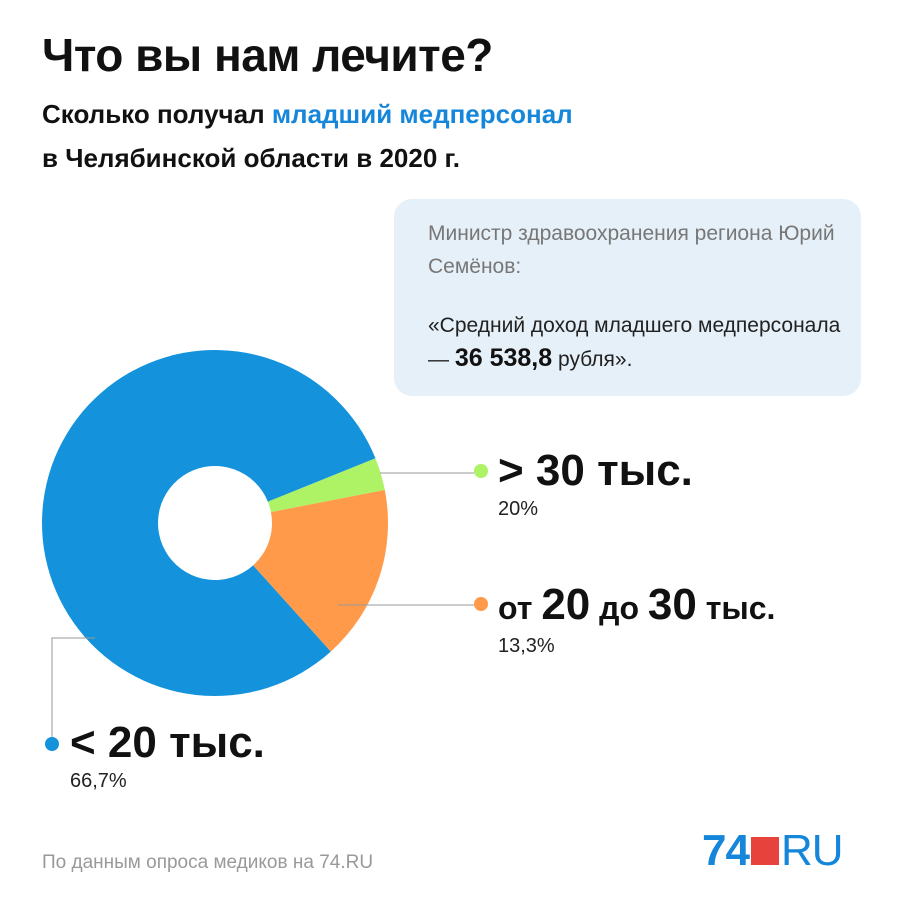 This screenshot has height=900, width=901. I want to click on slice-under20, so click(208, 522).